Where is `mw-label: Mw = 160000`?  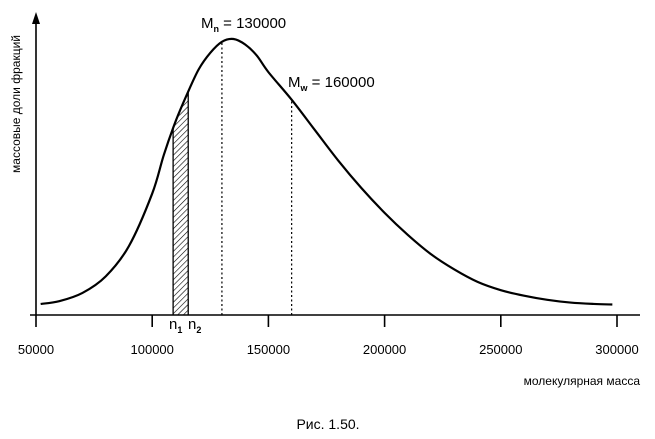 mw-label: Mw = 160000 is located at coordinates (331, 83).